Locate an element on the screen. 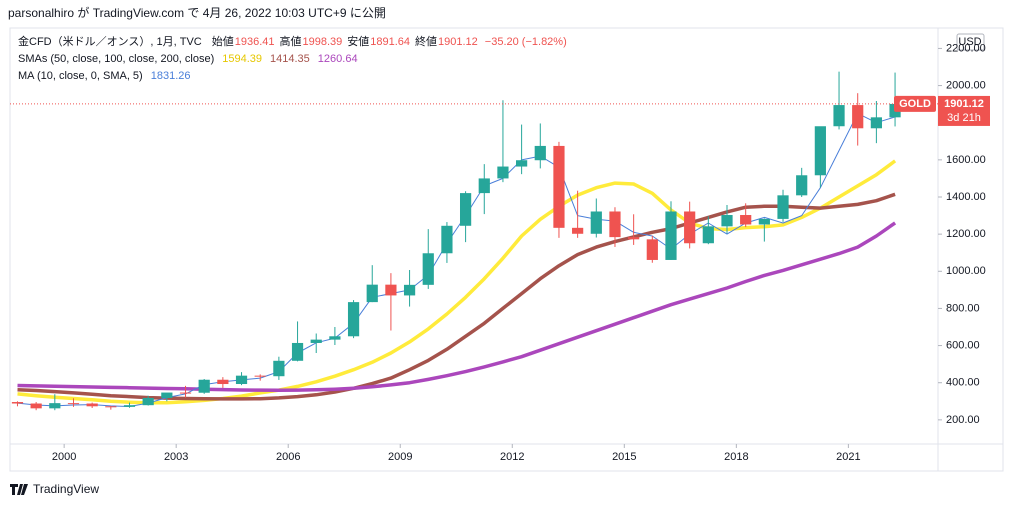  countdown: 3d 21h is located at coordinates (964, 118).